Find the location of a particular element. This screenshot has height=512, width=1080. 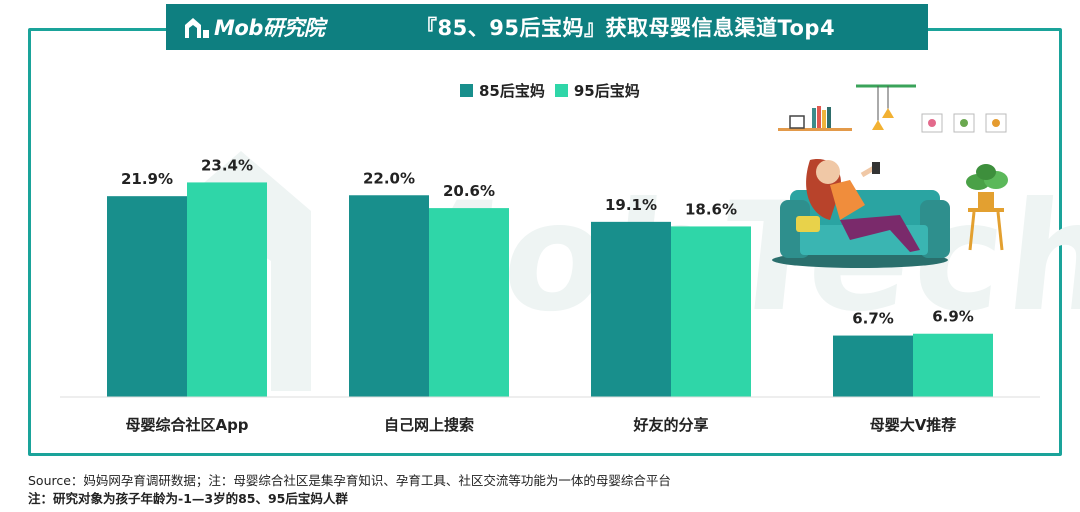

value-label-95-3: 6.9% is located at coordinates (953, 317).